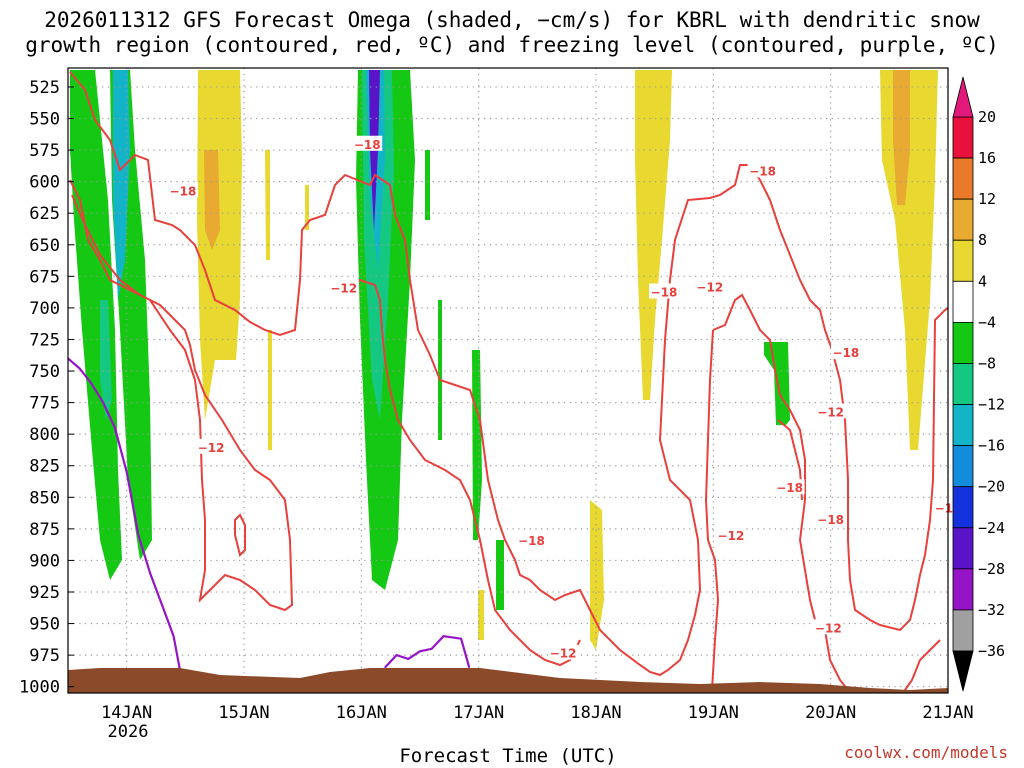 The image size is (1024, 768). I want to click on colorbar-label: 16, so click(987, 158).